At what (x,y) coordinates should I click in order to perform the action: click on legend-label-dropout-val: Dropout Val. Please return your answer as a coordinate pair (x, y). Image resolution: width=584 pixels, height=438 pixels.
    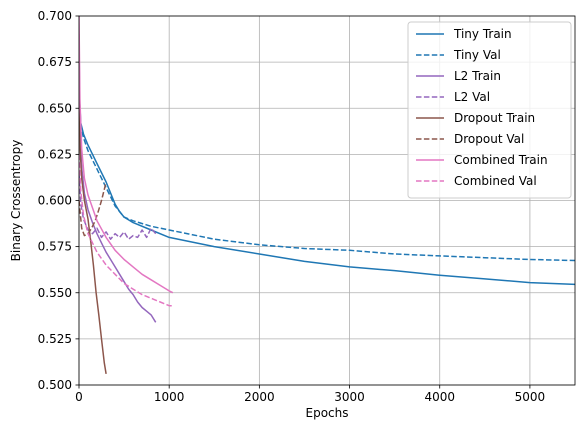
    Looking at the image, I should click on (489, 139).